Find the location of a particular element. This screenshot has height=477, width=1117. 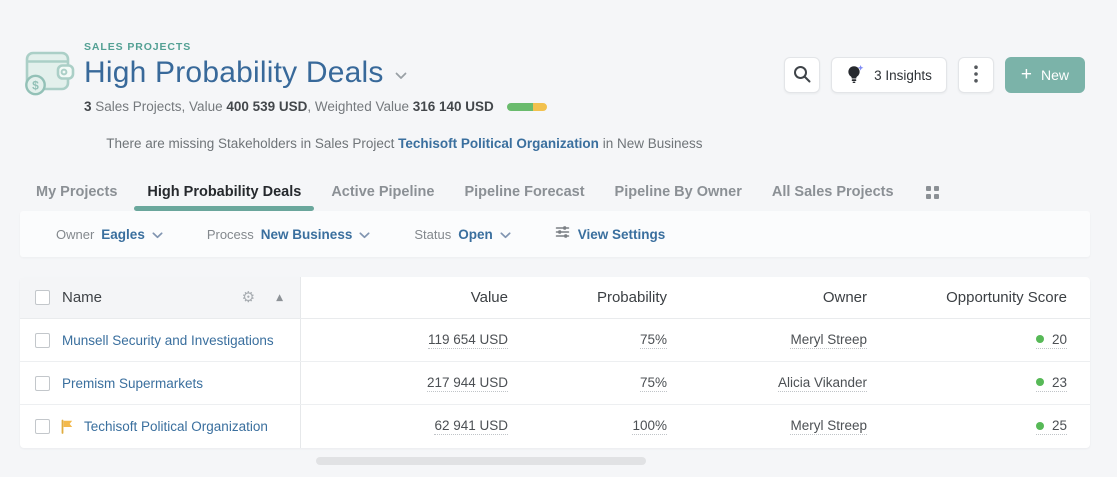

column-header-probability: Probability is located at coordinates (631, 297).